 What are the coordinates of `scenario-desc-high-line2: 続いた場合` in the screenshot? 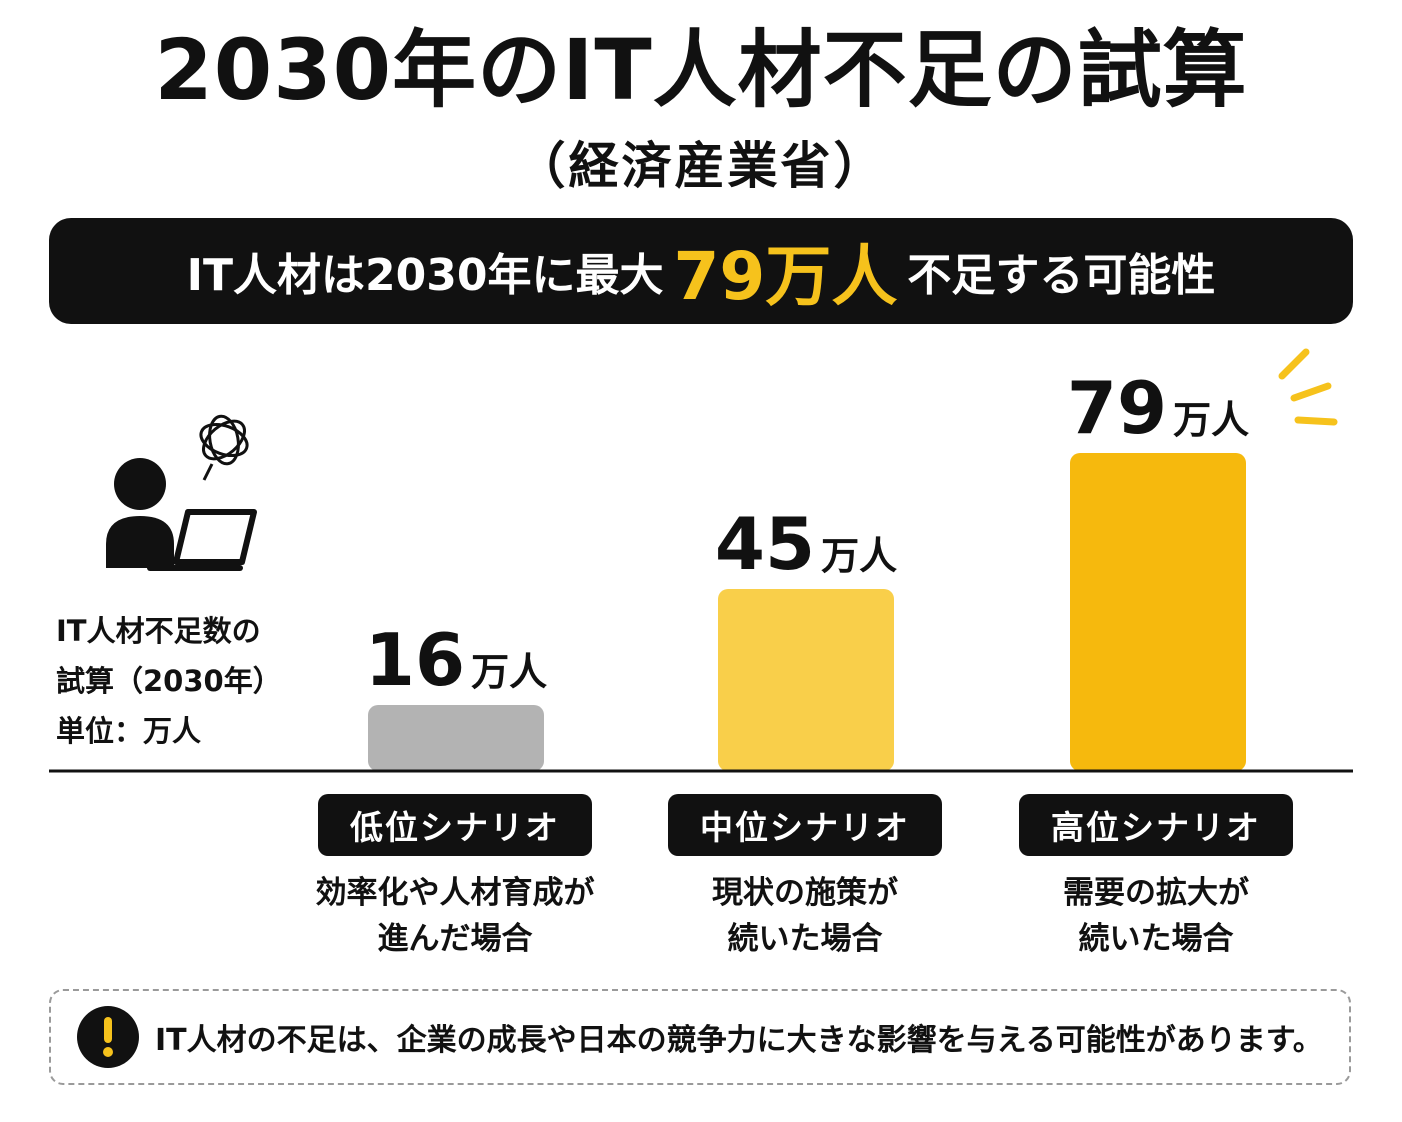 It's located at (1156, 939).